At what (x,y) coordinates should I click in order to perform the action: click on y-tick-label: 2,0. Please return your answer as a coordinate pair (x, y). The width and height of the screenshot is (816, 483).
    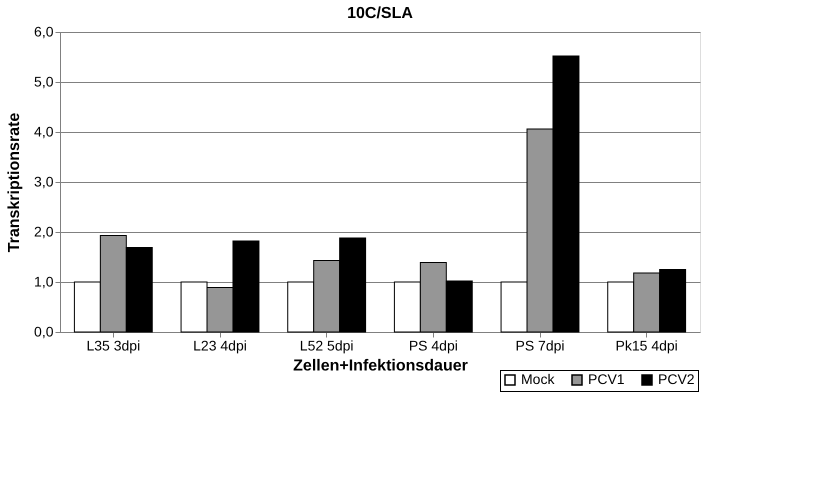
    Looking at the image, I should click on (44, 232).